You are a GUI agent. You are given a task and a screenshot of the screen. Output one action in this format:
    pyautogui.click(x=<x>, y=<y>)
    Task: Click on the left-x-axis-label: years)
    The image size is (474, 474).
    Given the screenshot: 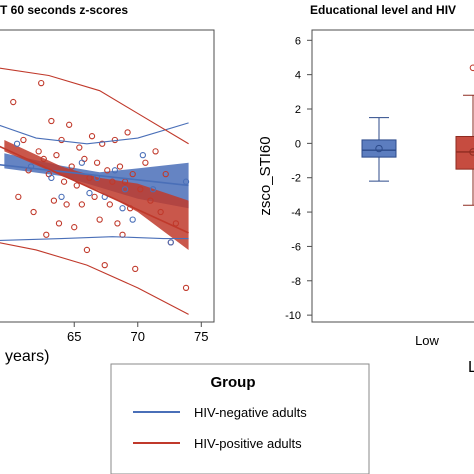 What is the action you would take?
    pyautogui.click(x=27, y=356)
    